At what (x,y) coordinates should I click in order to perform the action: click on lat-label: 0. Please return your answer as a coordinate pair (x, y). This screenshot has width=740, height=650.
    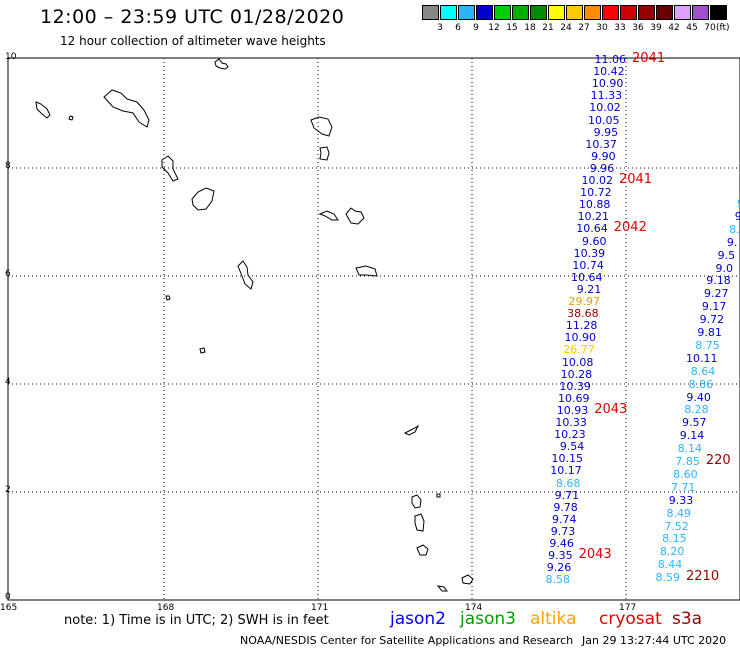
    Looking at the image, I should click on (8, 597).